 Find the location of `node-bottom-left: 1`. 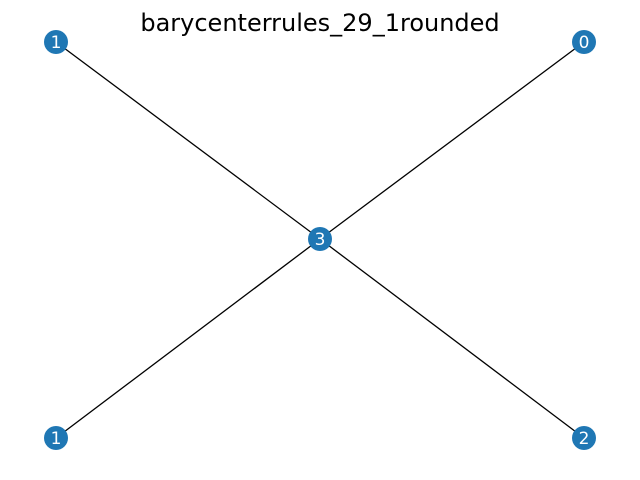

node-bottom-left: 1 is located at coordinates (56, 438).